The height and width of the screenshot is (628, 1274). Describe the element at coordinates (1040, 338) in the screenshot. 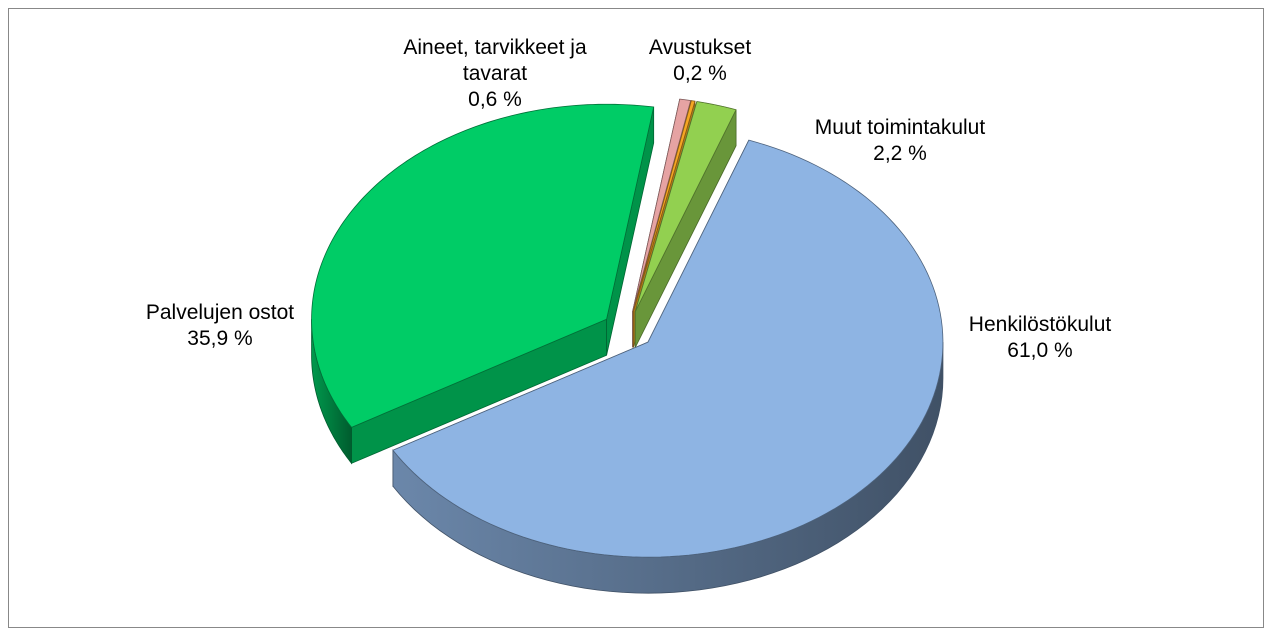

I see `data-label: Henkilöstökulut 61,0 %` at that location.